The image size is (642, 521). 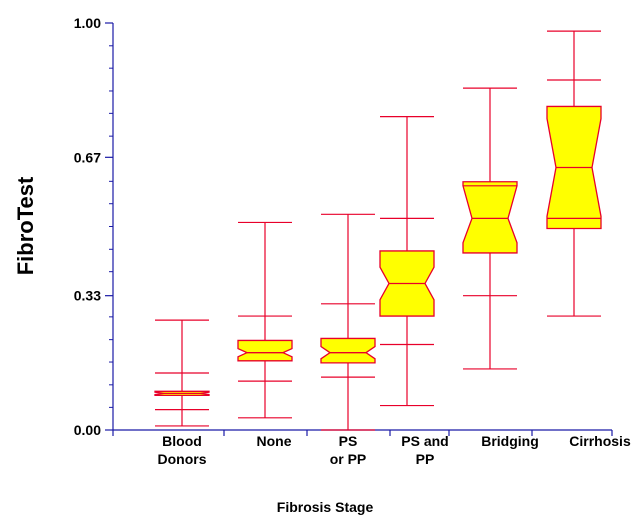 What do you see at coordinates (182, 441) in the screenshot?
I see `x-category-label: Blood` at bounding box center [182, 441].